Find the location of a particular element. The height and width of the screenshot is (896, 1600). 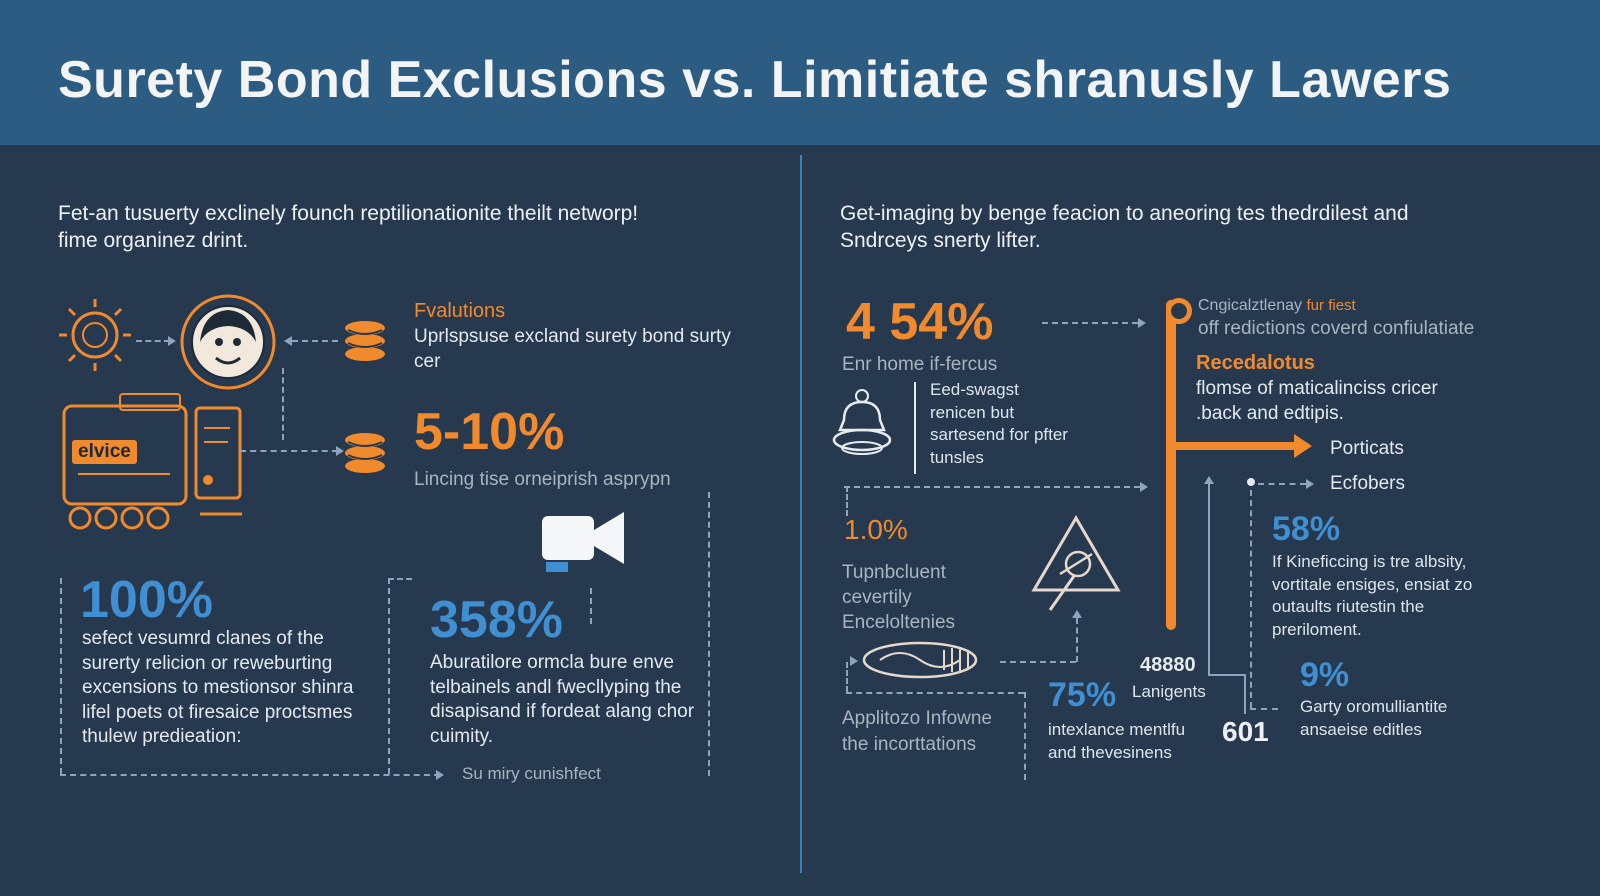

stat-9-value: 9% is located at coordinates (1325, 675).